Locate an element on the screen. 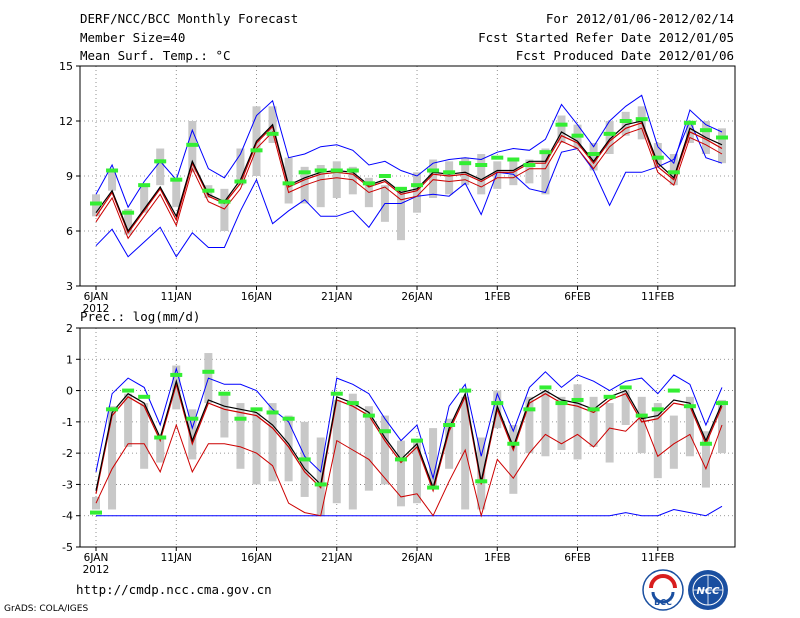  temp-xtick-label: 6FEB is located at coordinates (577, 297).